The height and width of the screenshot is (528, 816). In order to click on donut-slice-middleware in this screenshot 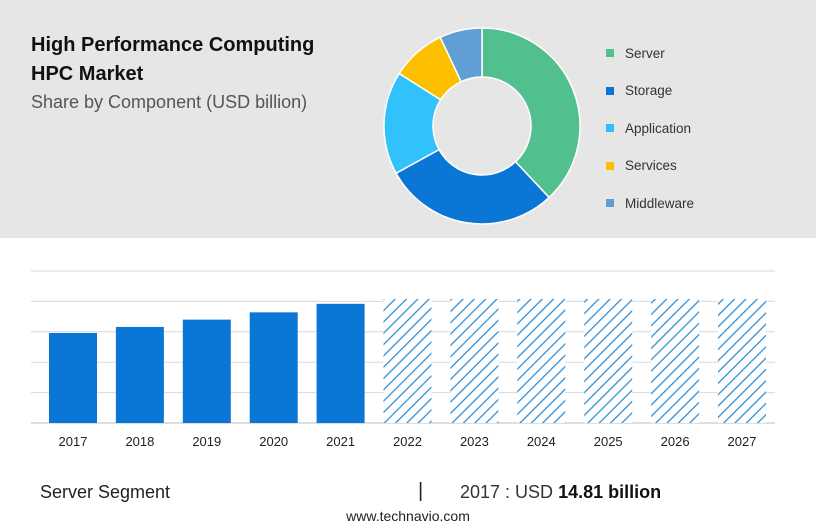, I will do `click(461, 55)`.